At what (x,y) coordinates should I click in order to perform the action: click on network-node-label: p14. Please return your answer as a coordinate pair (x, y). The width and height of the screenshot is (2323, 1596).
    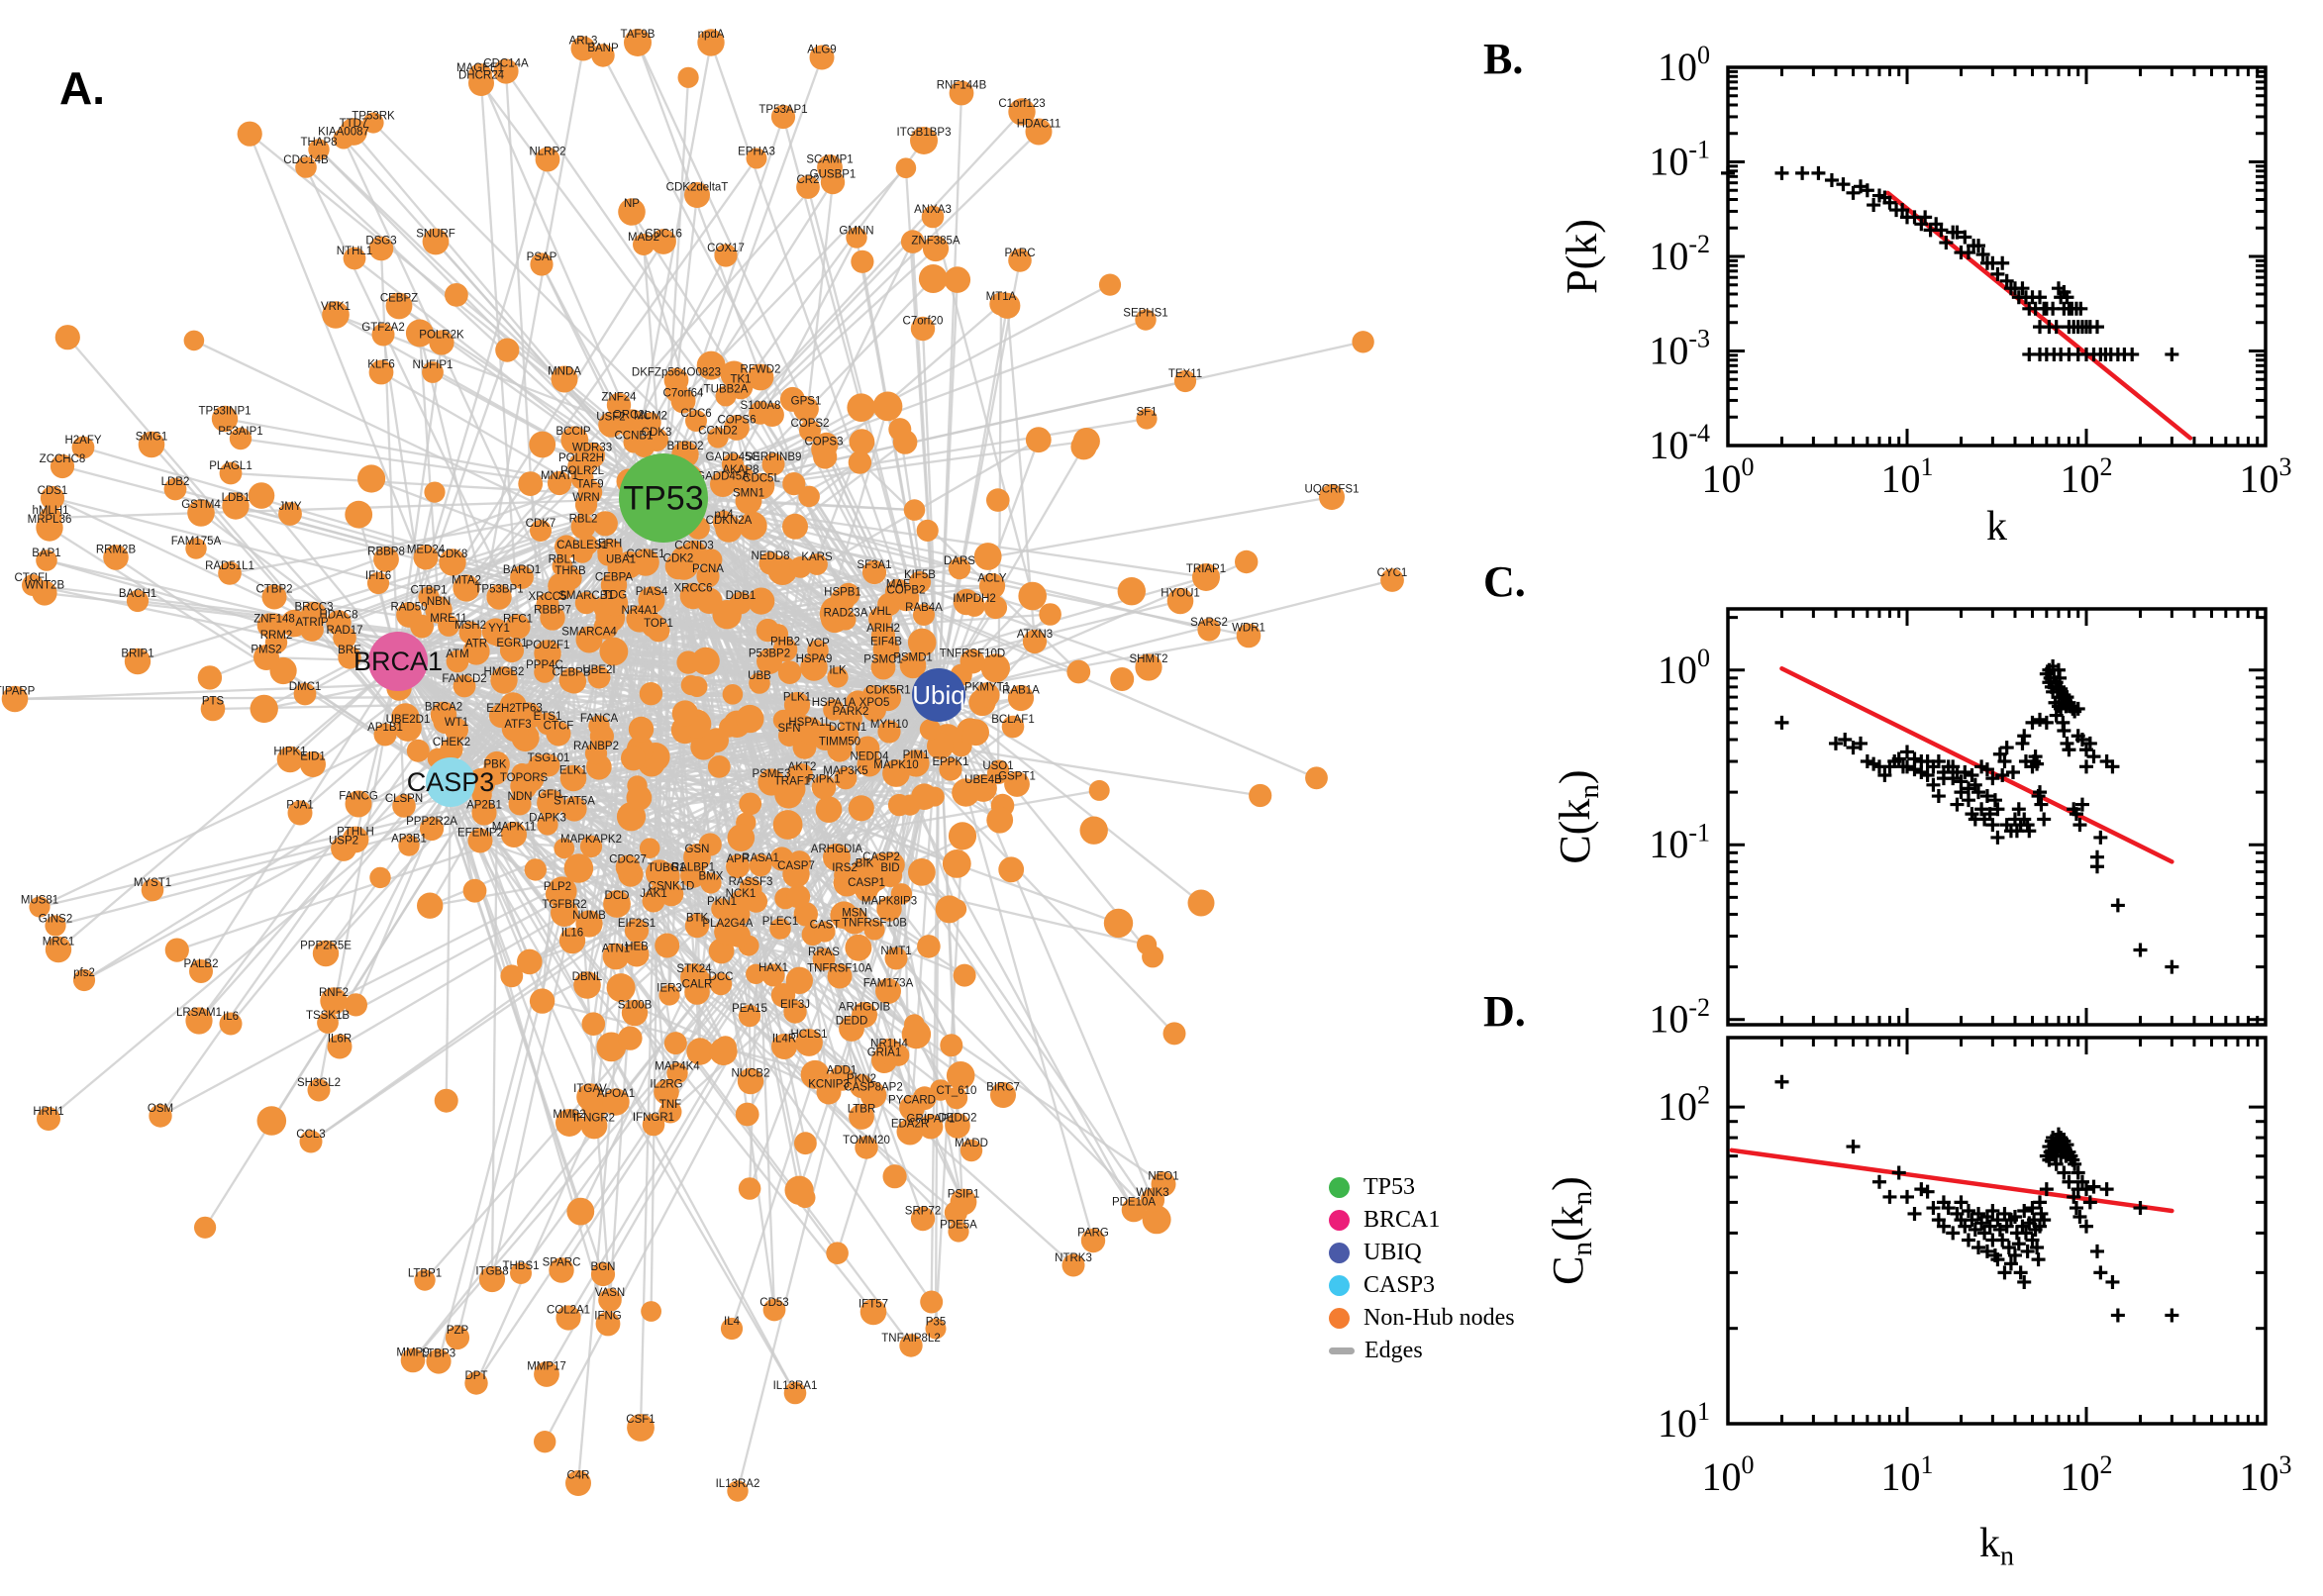
    Looking at the image, I should click on (724, 515).